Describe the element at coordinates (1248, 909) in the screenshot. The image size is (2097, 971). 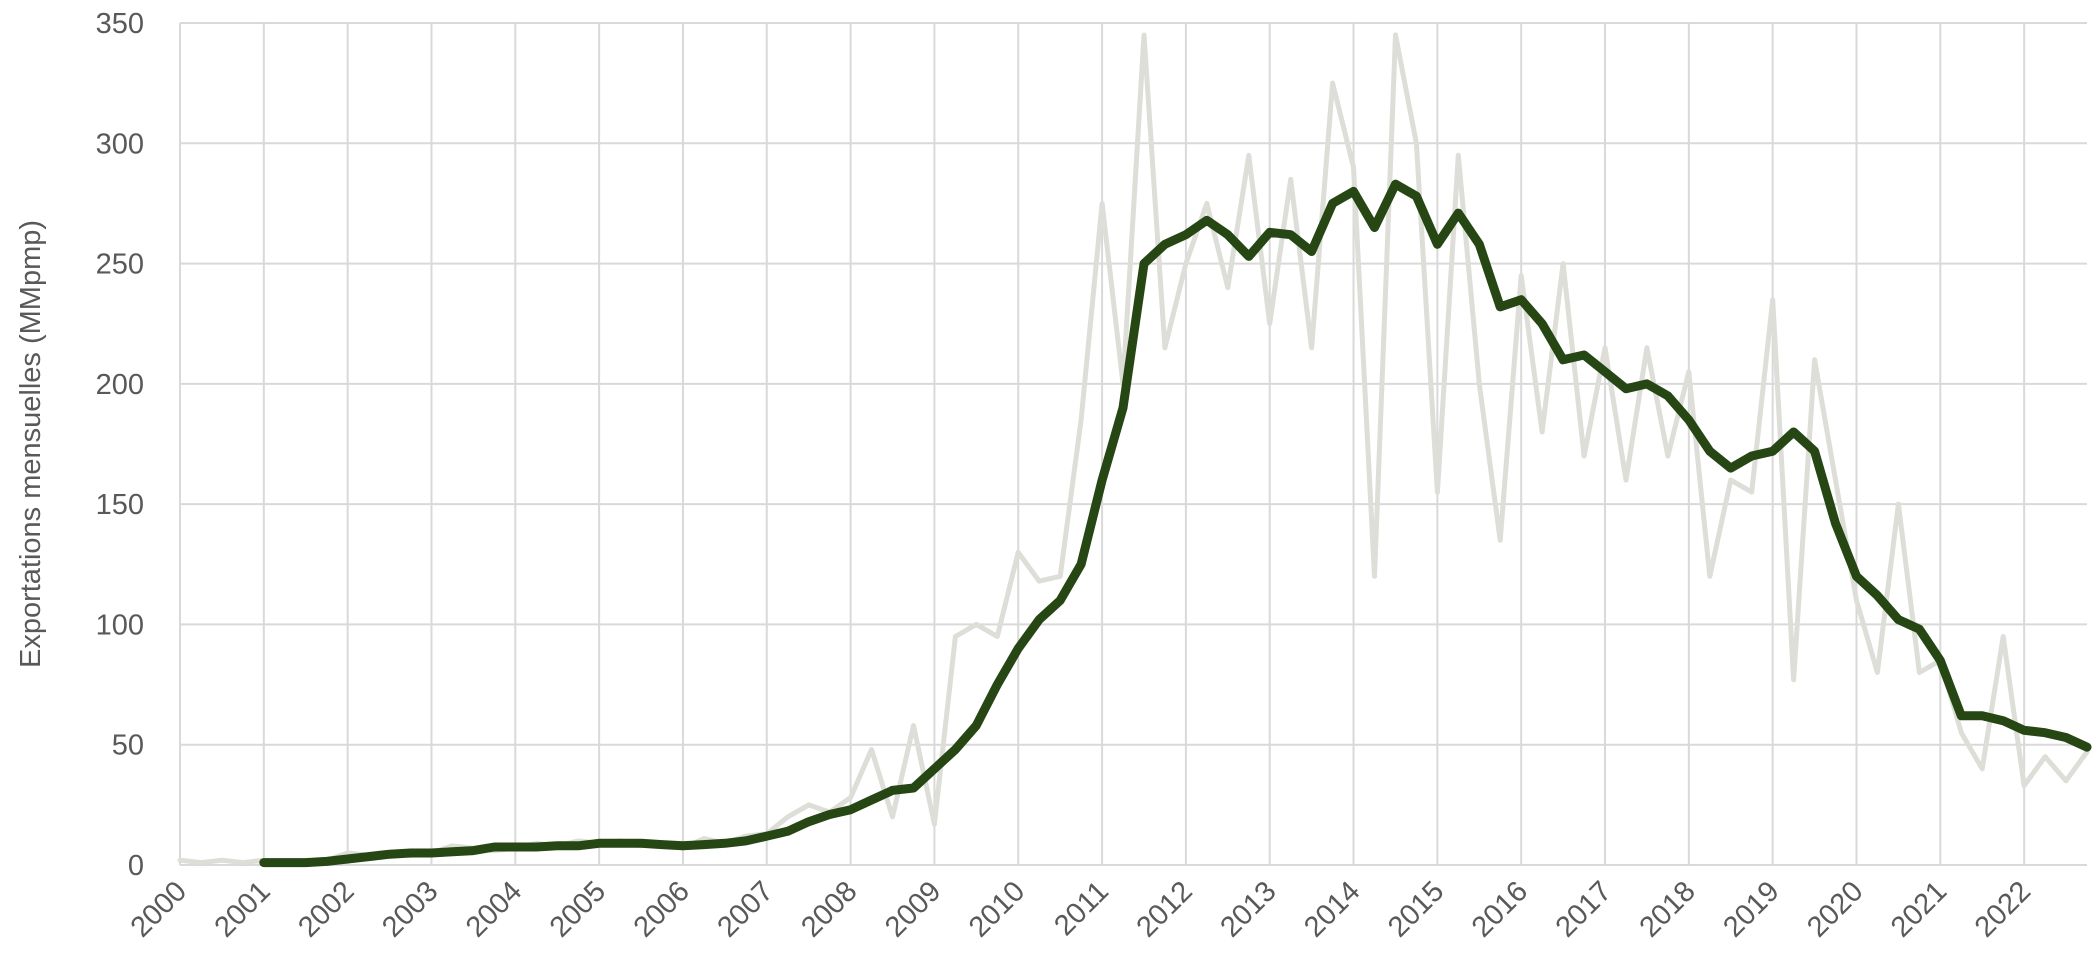
I see `x-tick-label: 2013` at that location.